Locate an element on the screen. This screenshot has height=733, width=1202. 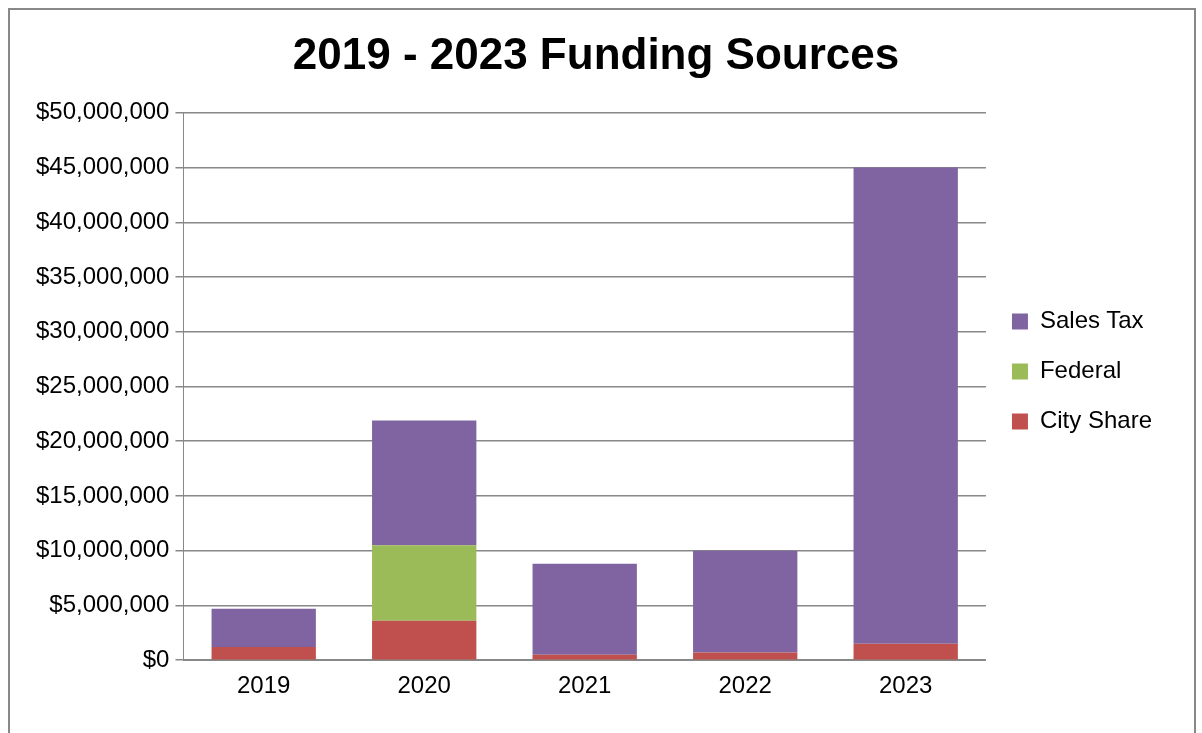
y-tick-label: $25,000,000 is located at coordinates (103, 385).